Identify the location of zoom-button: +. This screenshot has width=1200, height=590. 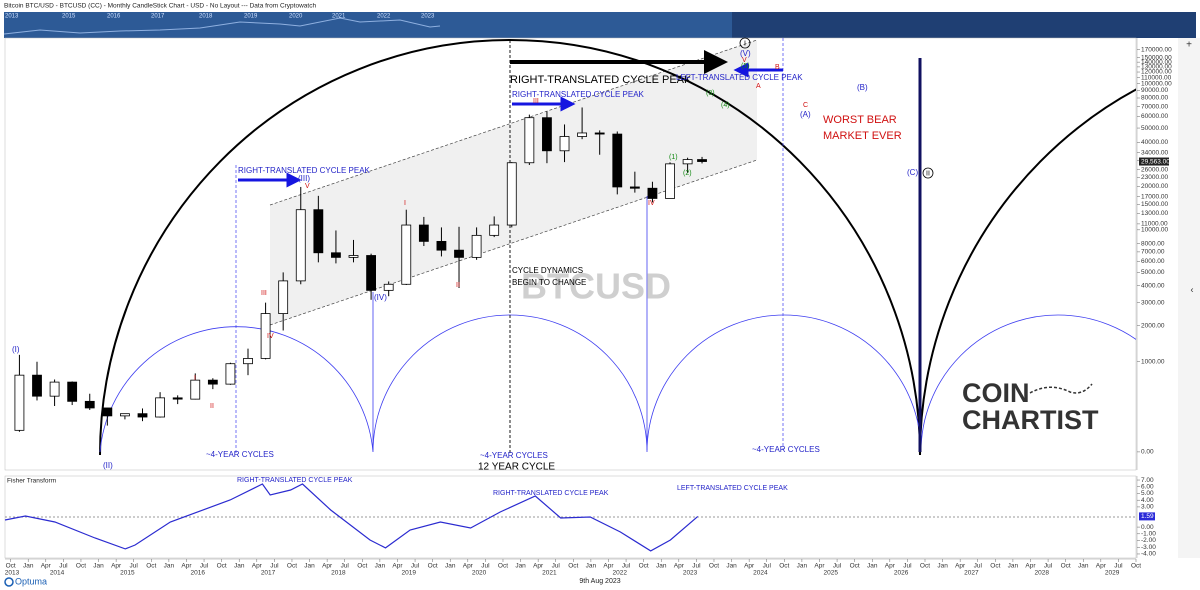
(1189, 45).